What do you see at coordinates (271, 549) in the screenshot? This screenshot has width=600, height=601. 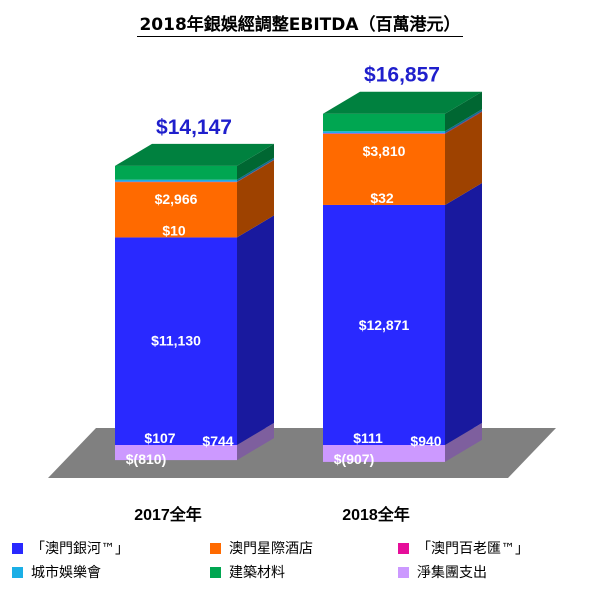 I see `legend-label: 澳門星際酒店` at bounding box center [271, 549].